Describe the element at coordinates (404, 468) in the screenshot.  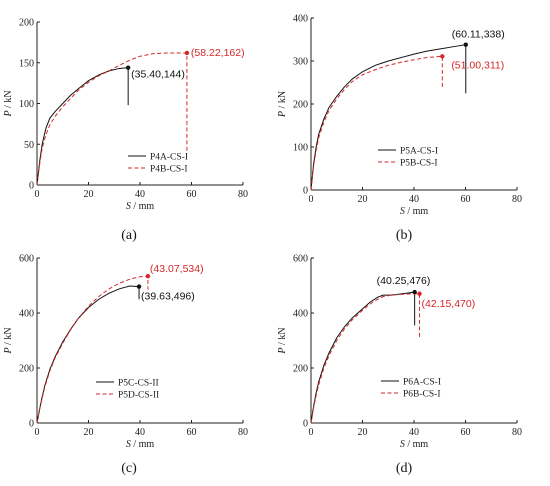
I see `panel-label: (d)` at that location.